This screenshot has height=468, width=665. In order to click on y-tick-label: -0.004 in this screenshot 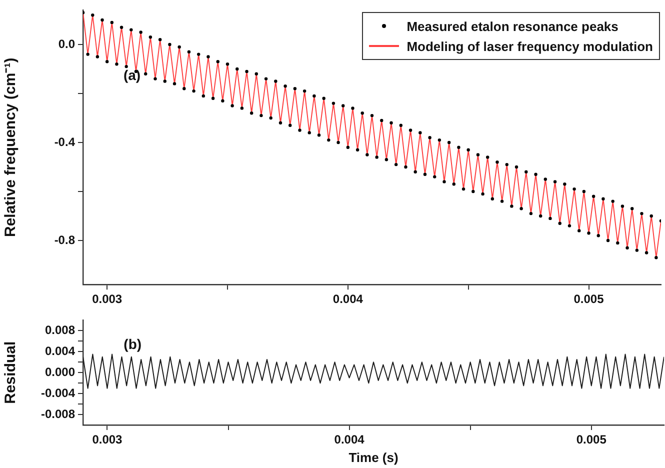, I will do `click(58, 393)`.